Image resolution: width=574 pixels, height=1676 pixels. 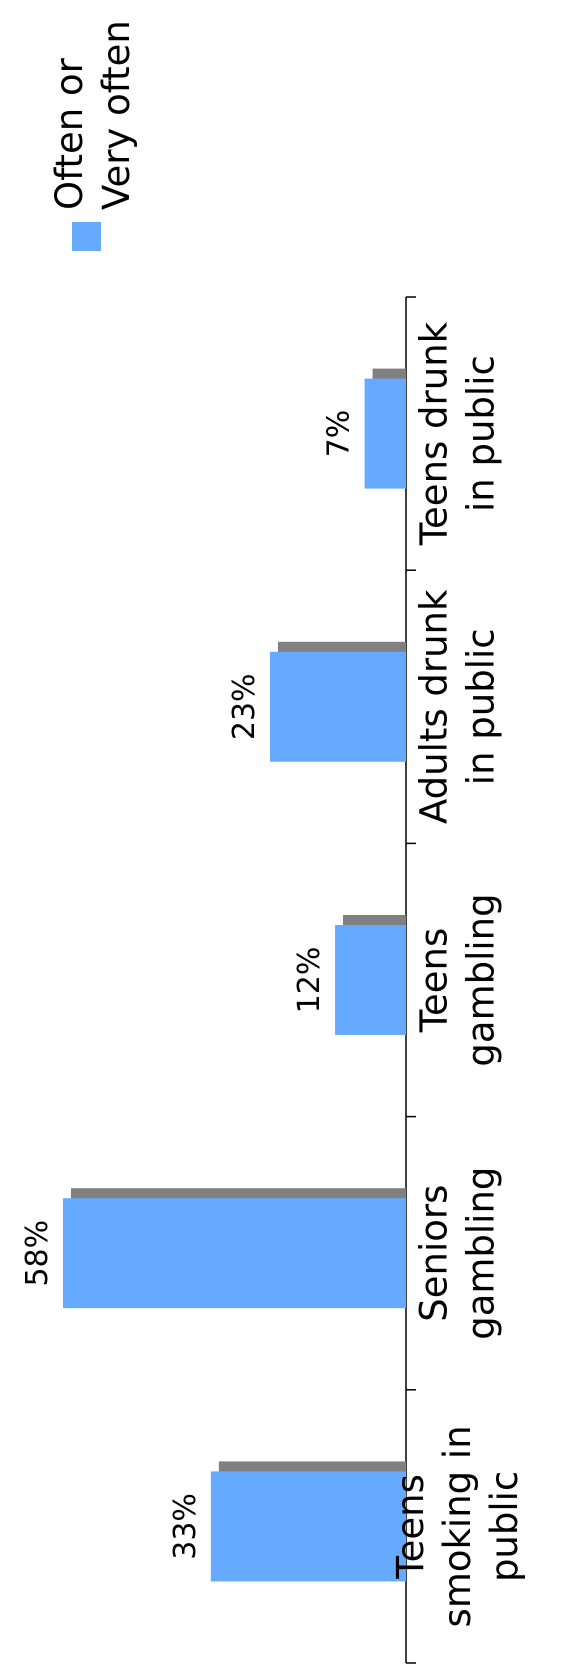 What do you see at coordinates (458, 433) in the screenshot?
I see `category-label: Teens drunk in public` at bounding box center [458, 433].